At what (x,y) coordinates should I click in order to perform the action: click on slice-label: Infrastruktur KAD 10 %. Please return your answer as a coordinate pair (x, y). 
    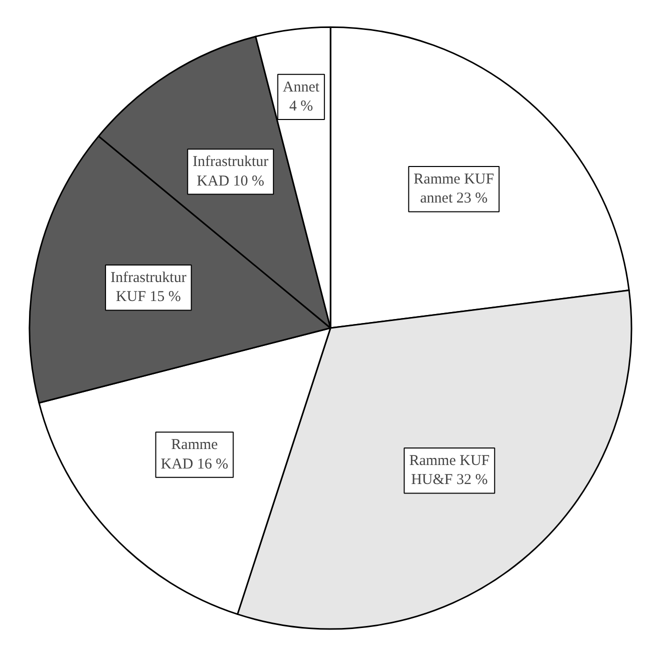
    Looking at the image, I should click on (230, 172).